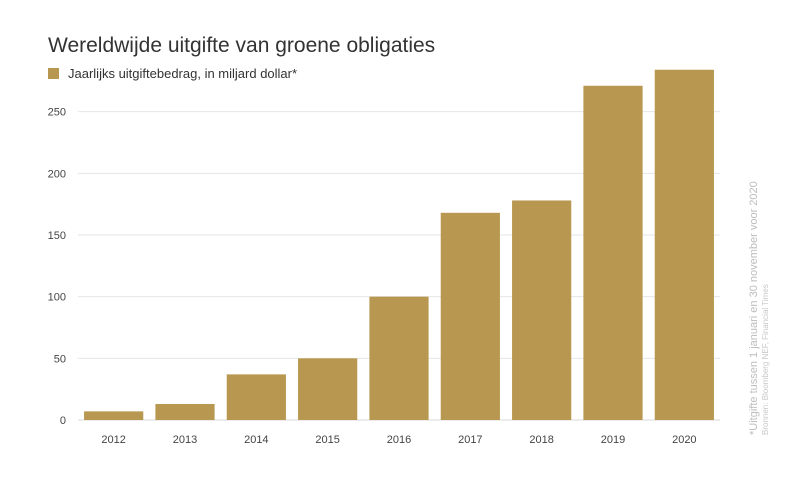 The height and width of the screenshot is (480, 800). I want to click on x-tick-label: 2015, so click(327, 440).